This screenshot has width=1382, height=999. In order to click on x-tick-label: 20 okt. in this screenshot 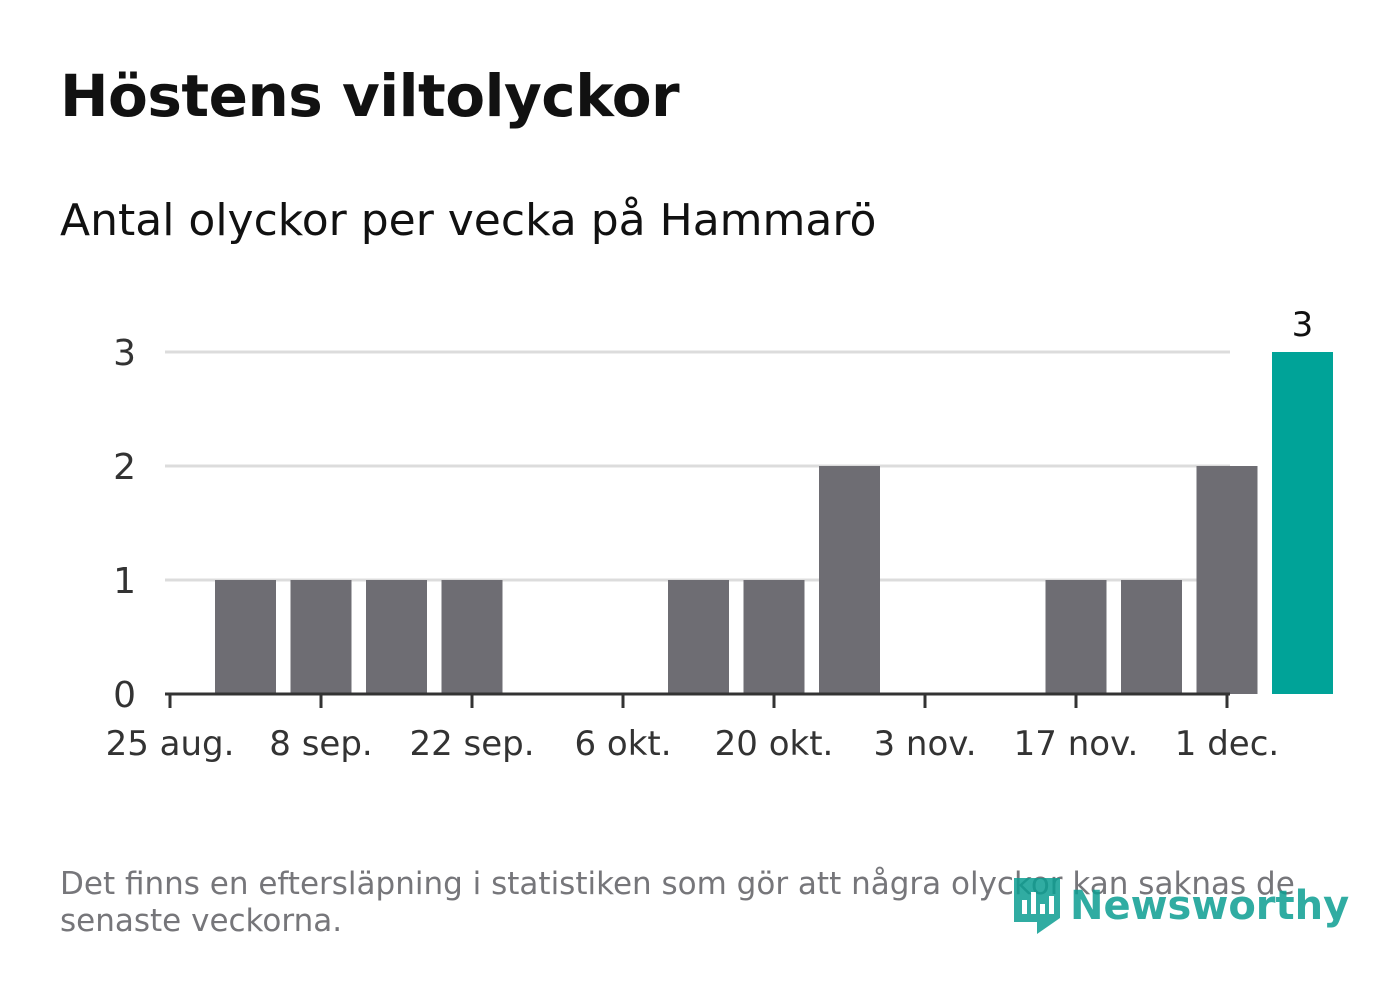, I will do `click(774, 744)`.